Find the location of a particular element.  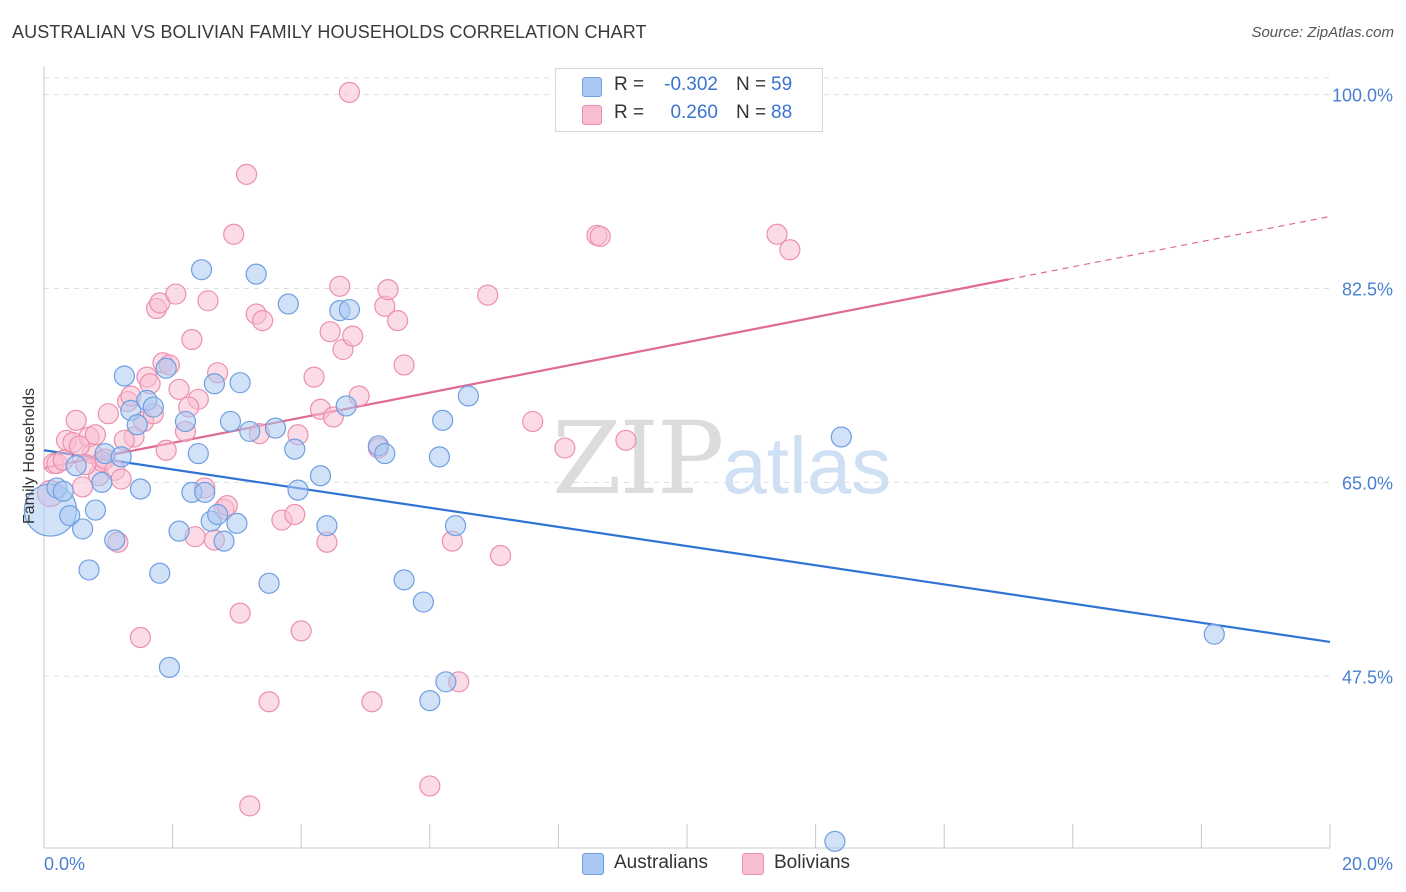

legend-n-value: 59 is located at coordinates (782, 84).